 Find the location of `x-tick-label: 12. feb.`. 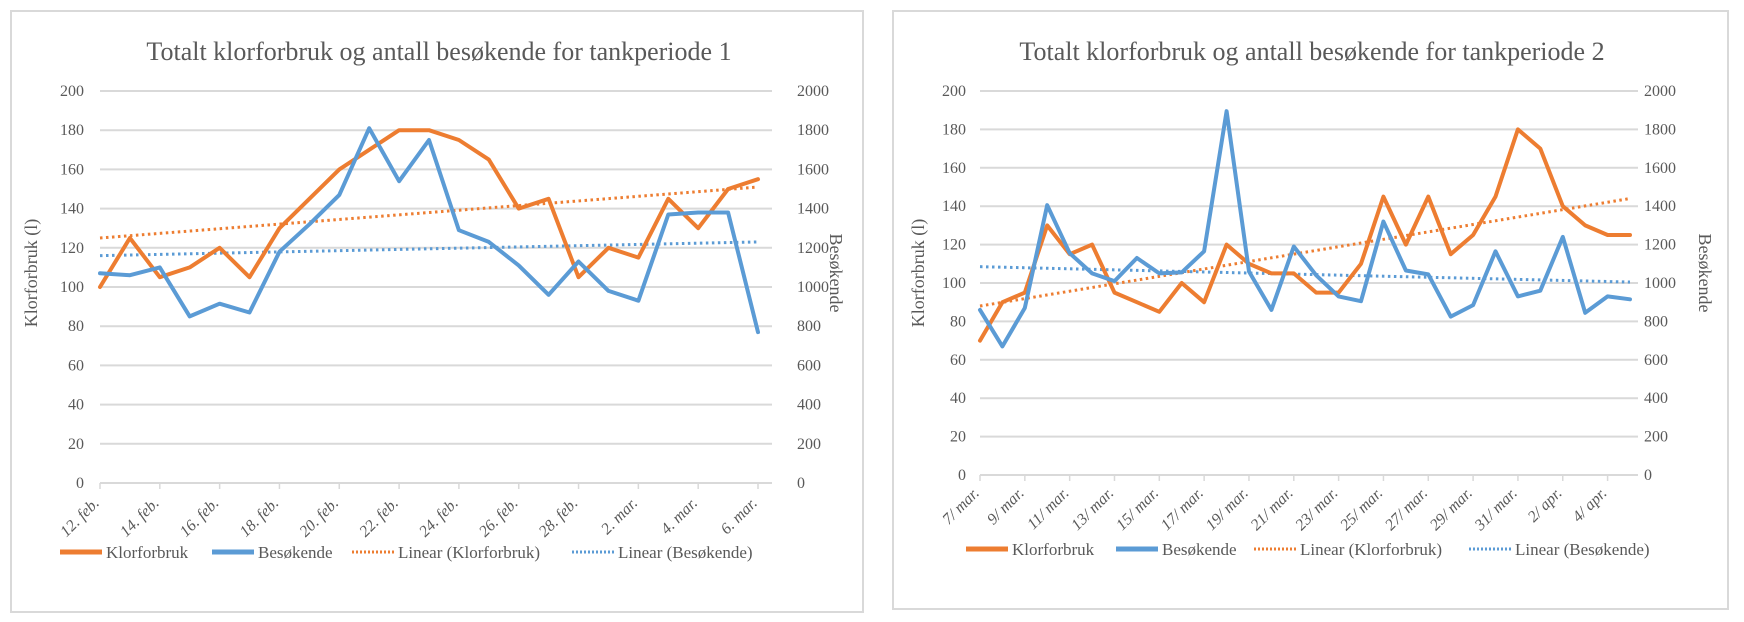

x-tick-label: 12. feb. is located at coordinates (80, 518).